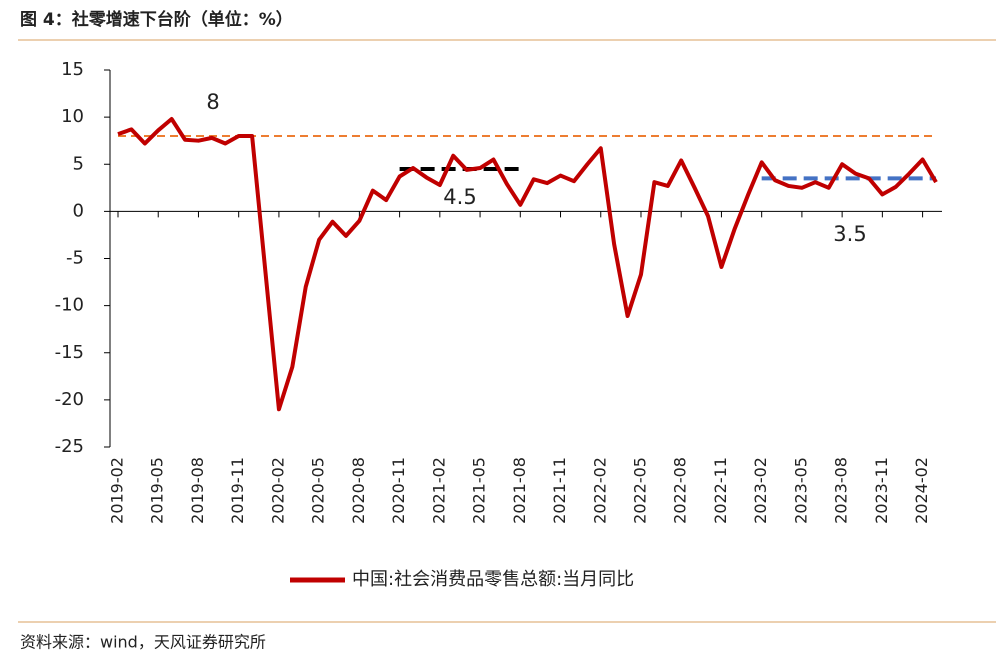 The height and width of the screenshot is (663, 1004). Describe the element at coordinates (69, 305) in the screenshot. I see `y-tick-label: -10` at that location.